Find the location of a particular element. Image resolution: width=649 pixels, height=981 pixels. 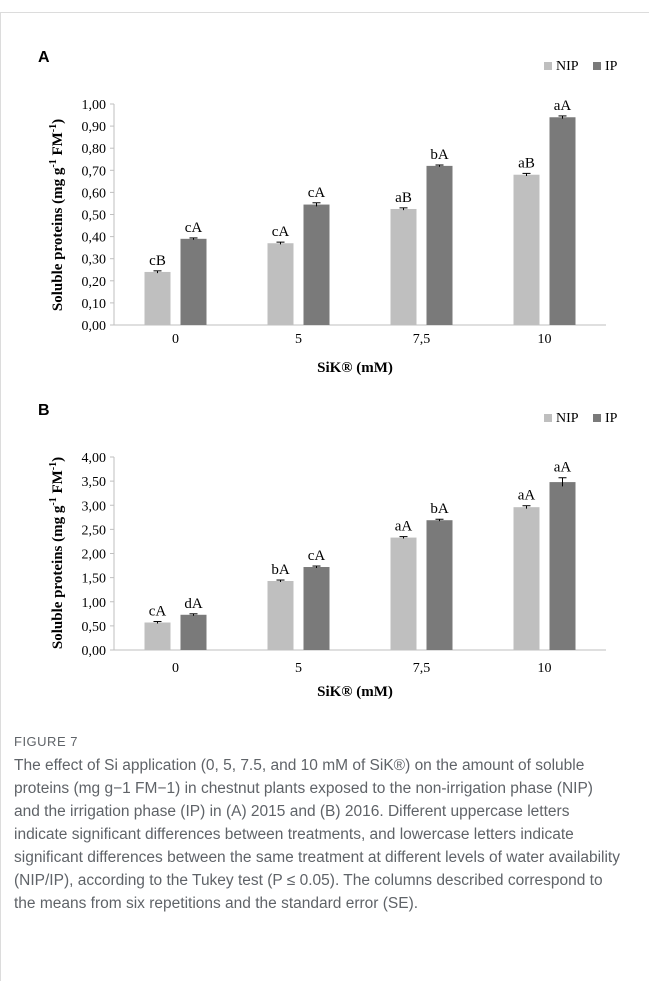

y-tick-label: 4,00 is located at coordinates (94, 458).